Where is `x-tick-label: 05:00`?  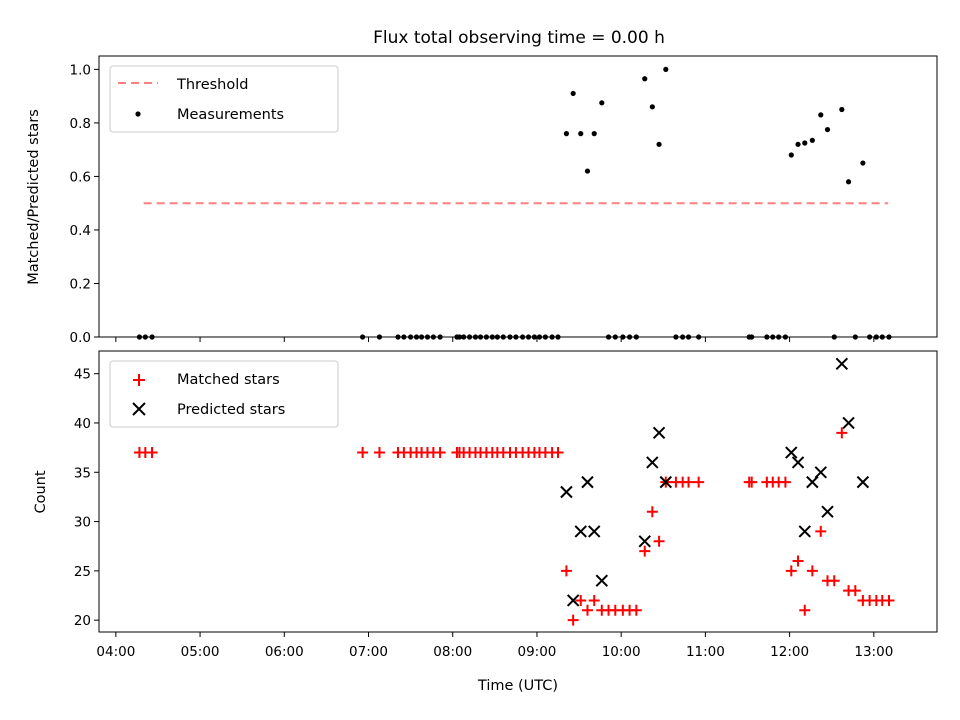 x-tick-label: 05:00 is located at coordinates (200, 652).